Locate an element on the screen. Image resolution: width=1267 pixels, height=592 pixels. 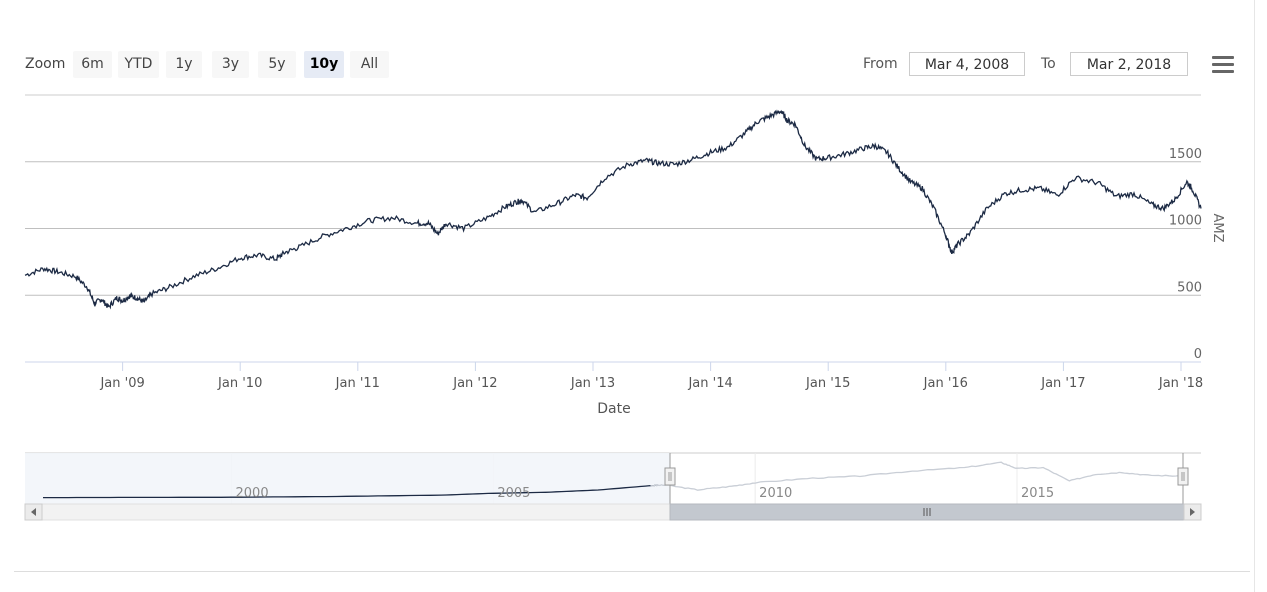
hamburger-menu-icon is located at coordinates (1223, 65).